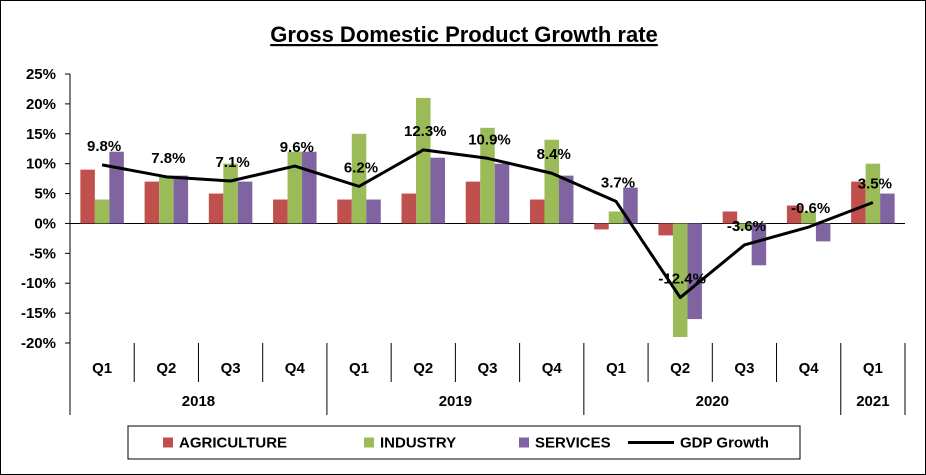  I want to click on y-tick-label: 5%, so click(45, 194).